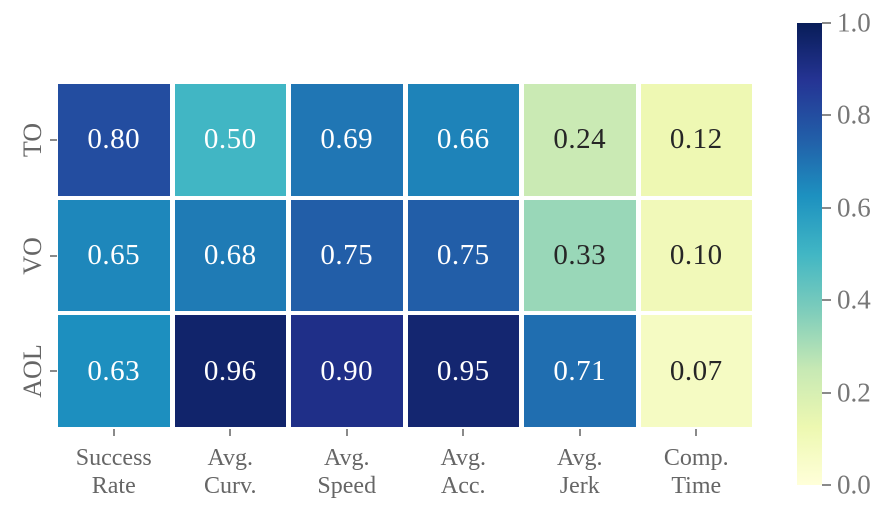 The image size is (885, 518). I want to click on heatmap-cell: 0.90, so click(347, 371).